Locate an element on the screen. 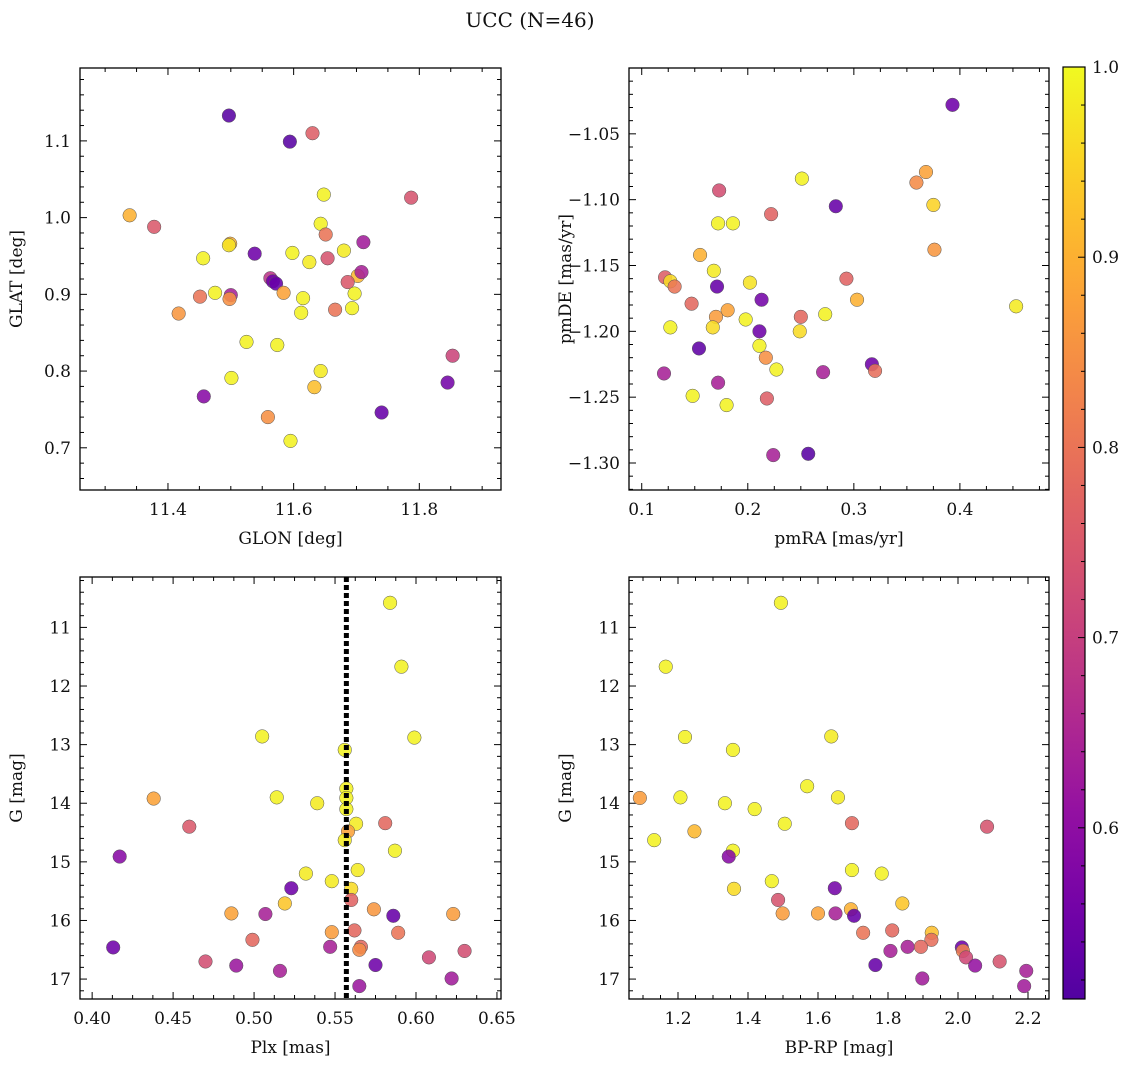 This screenshot has height=1067, width=1136. x-tick-label: 2.0 is located at coordinates (957, 1019).